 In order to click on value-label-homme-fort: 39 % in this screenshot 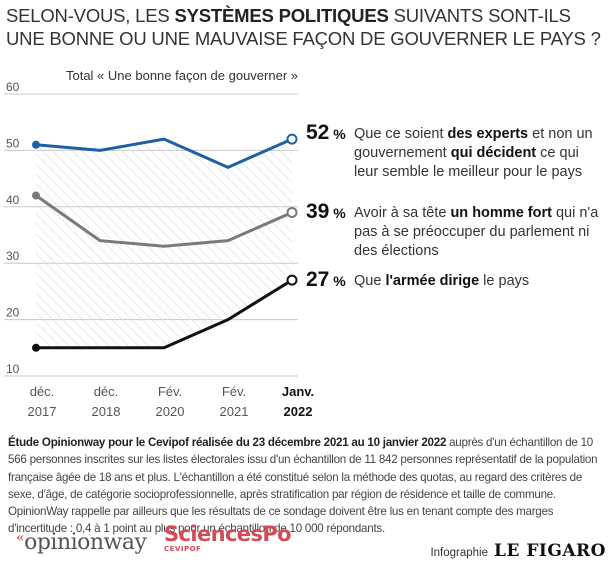, I will do `click(326, 212)`.